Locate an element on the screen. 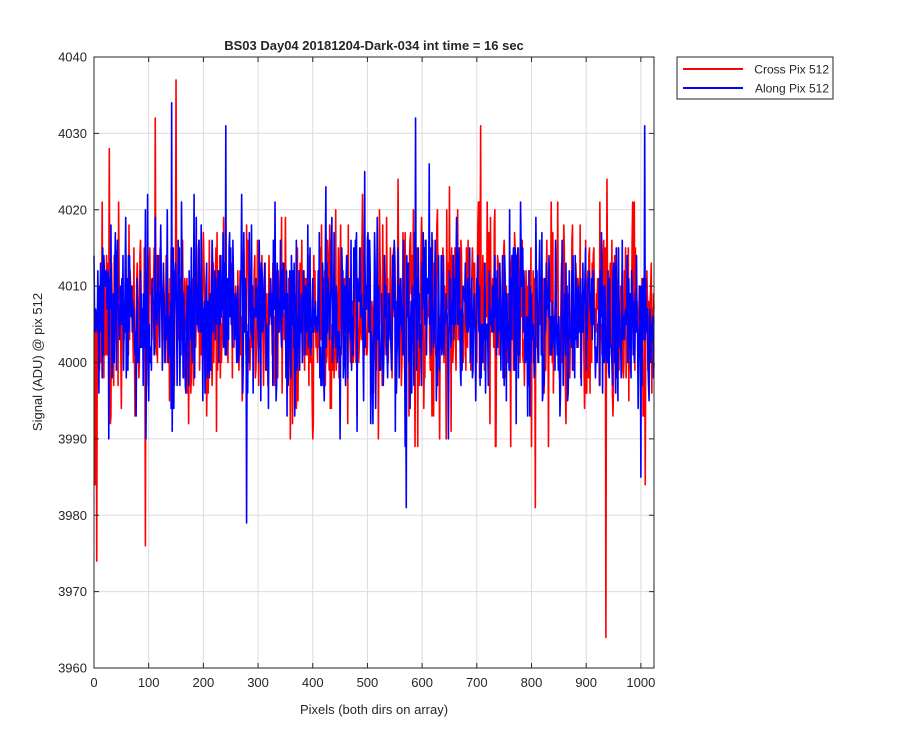 The height and width of the screenshot is (750, 900). x-tick-label: 200 is located at coordinates (204, 682).